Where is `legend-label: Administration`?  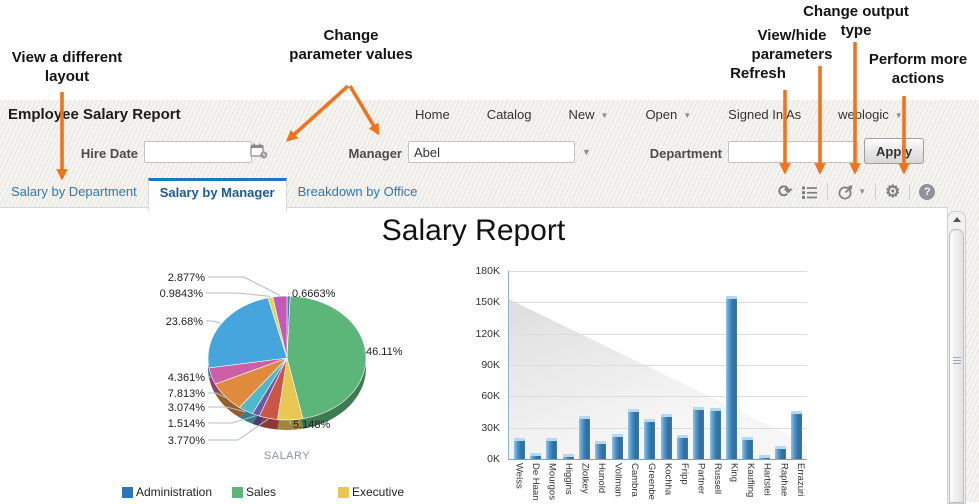 legend-label: Administration is located at coordinates (174, 492).